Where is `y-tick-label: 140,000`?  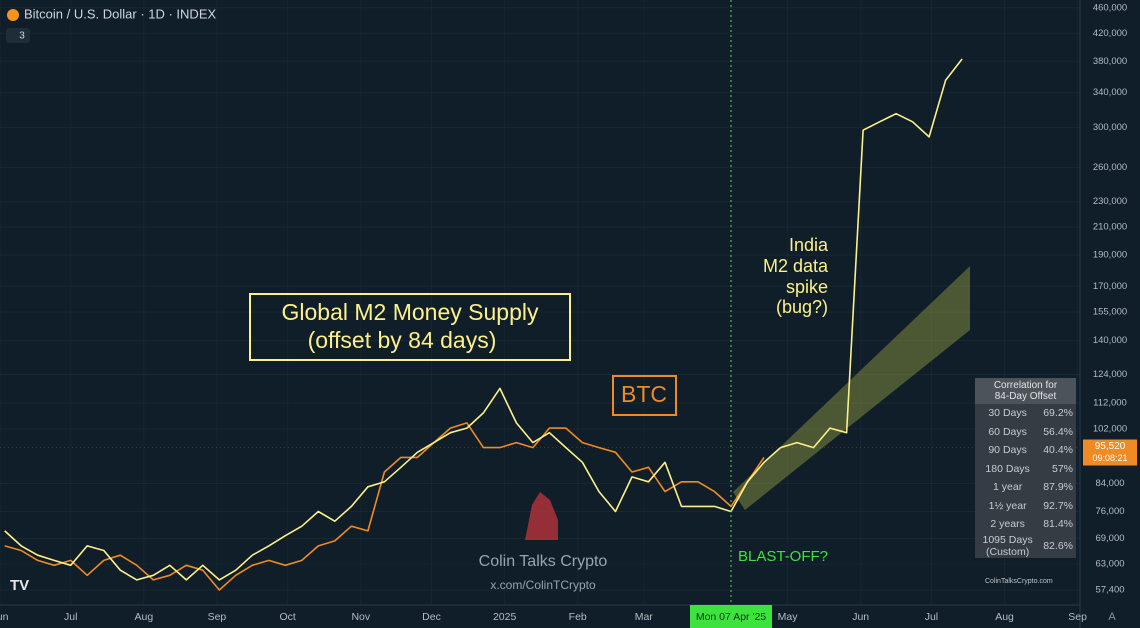
y-tick-label: 140,000 is located at coordinates (1110, 340).